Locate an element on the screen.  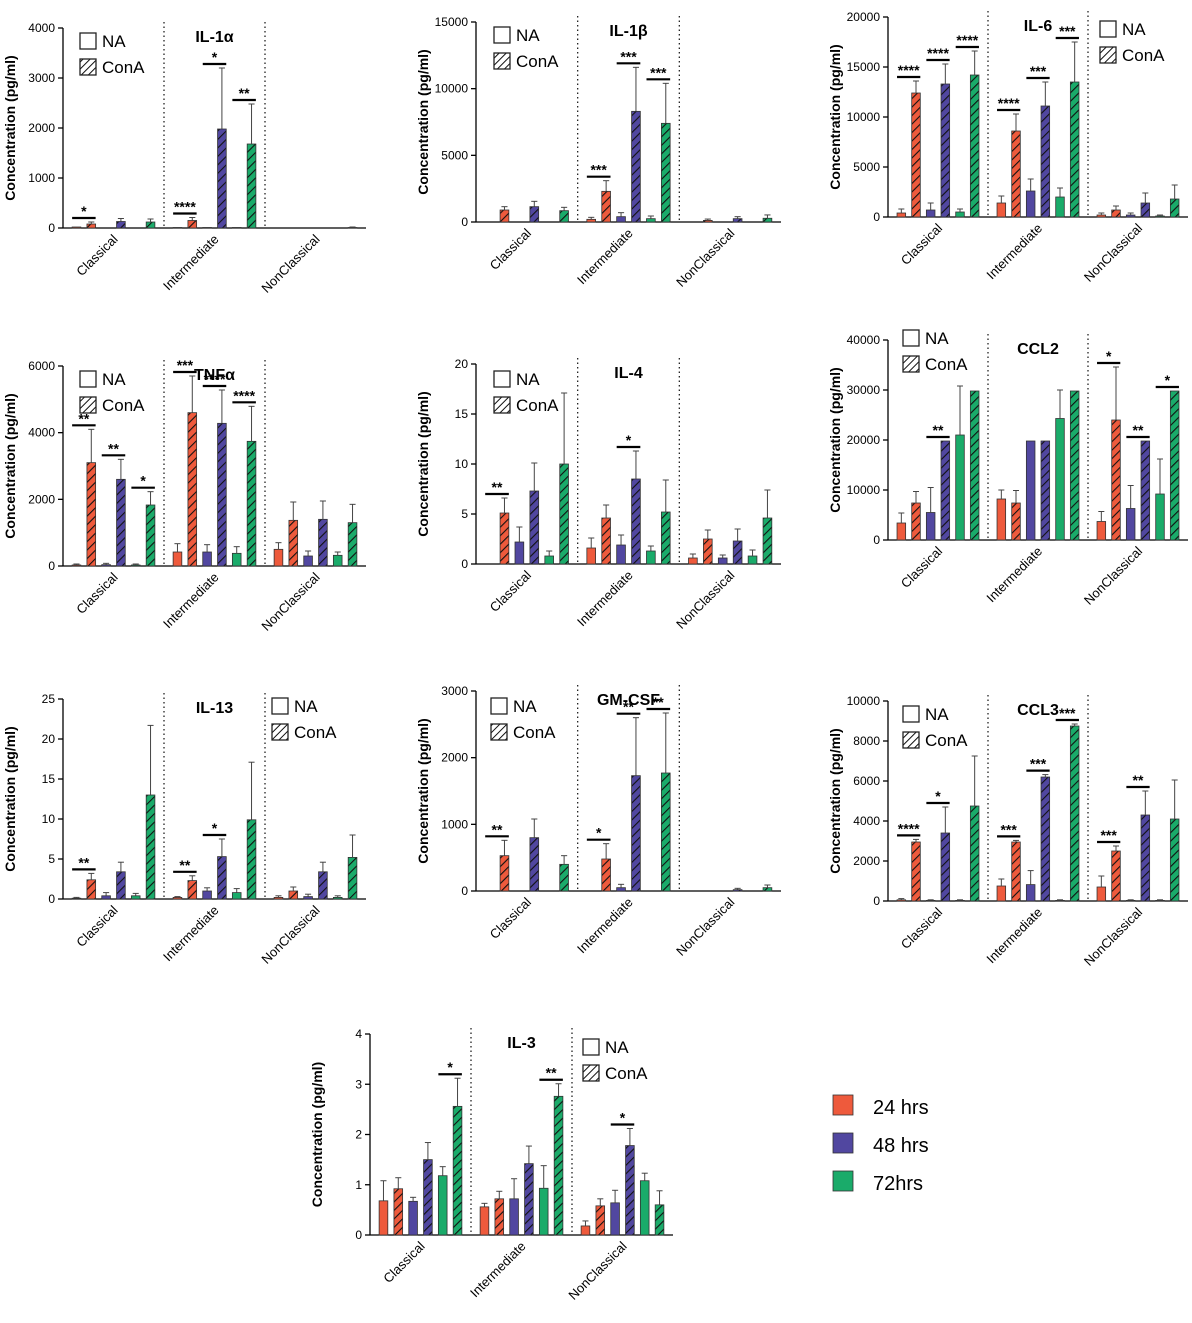
y-tick-label: 6000 is located at coordinates (41, 366).